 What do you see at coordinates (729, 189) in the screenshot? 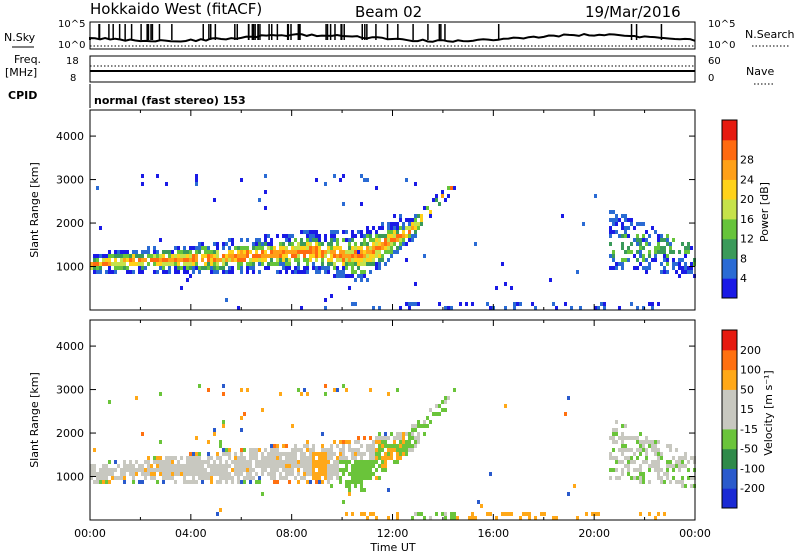
I see `colorbar-swatch` at bounding box center [729, 189].